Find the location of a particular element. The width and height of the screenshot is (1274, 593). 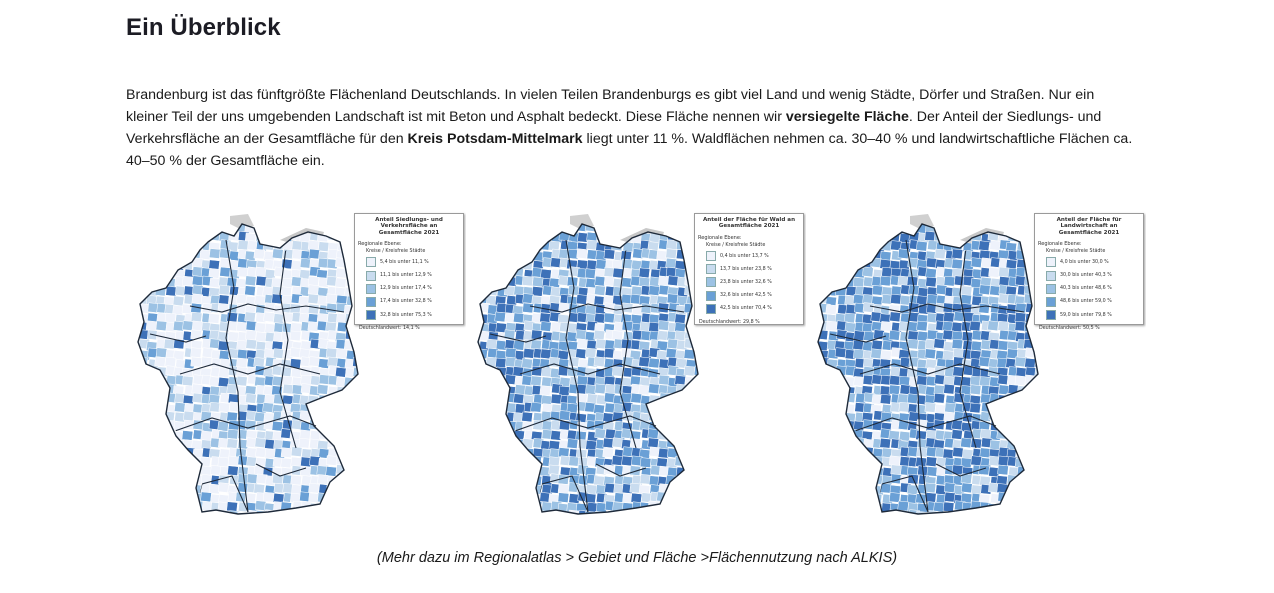

legend-class: 42,5 bis unter 70,4 % is located at coordinates (749, 308).